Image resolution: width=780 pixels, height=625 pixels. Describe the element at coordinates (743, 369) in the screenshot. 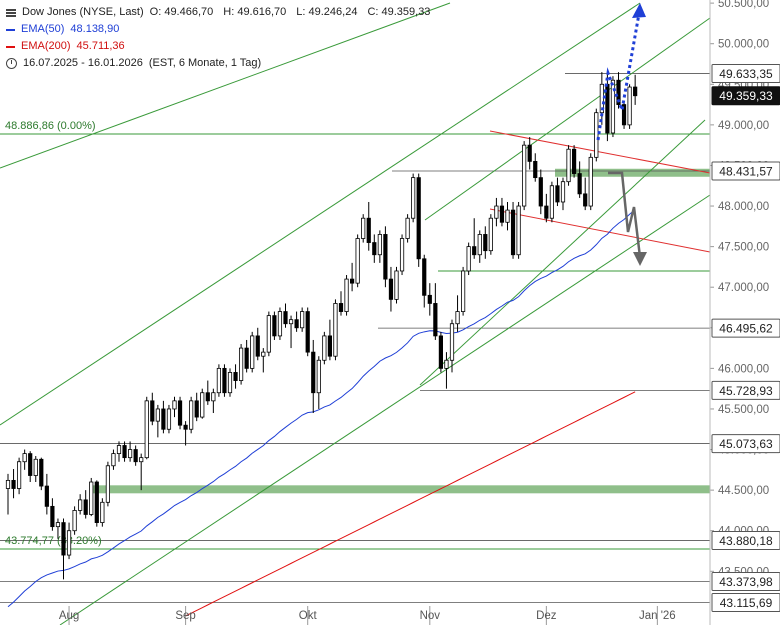

I see `price-axis-label: 46.000,00` at that location.